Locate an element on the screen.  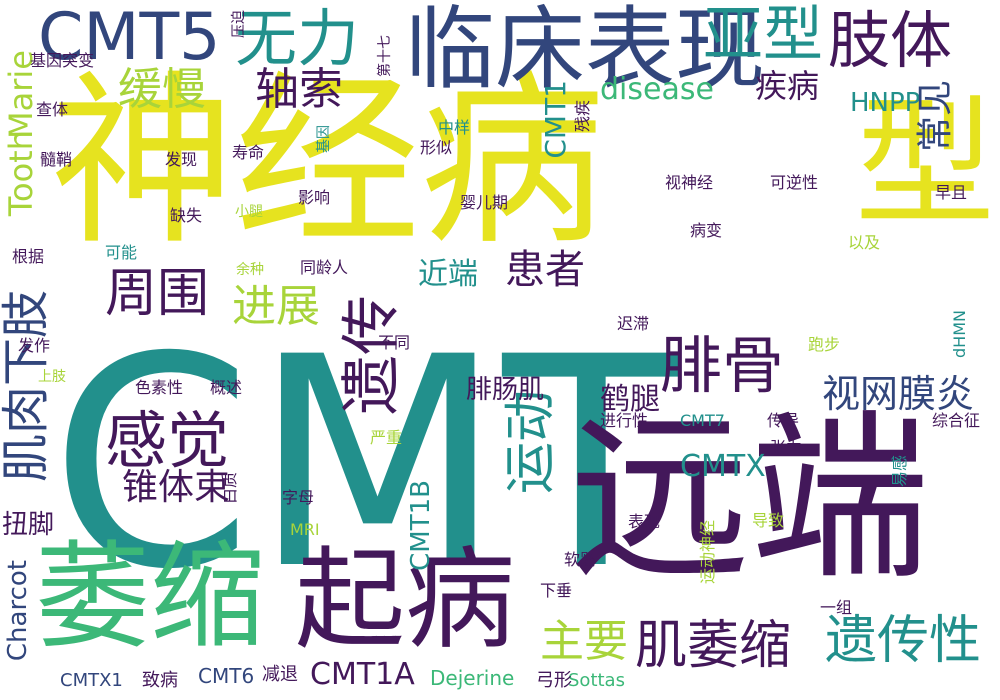
cloud-word: 综合征 is located at coordinates (956, 420).